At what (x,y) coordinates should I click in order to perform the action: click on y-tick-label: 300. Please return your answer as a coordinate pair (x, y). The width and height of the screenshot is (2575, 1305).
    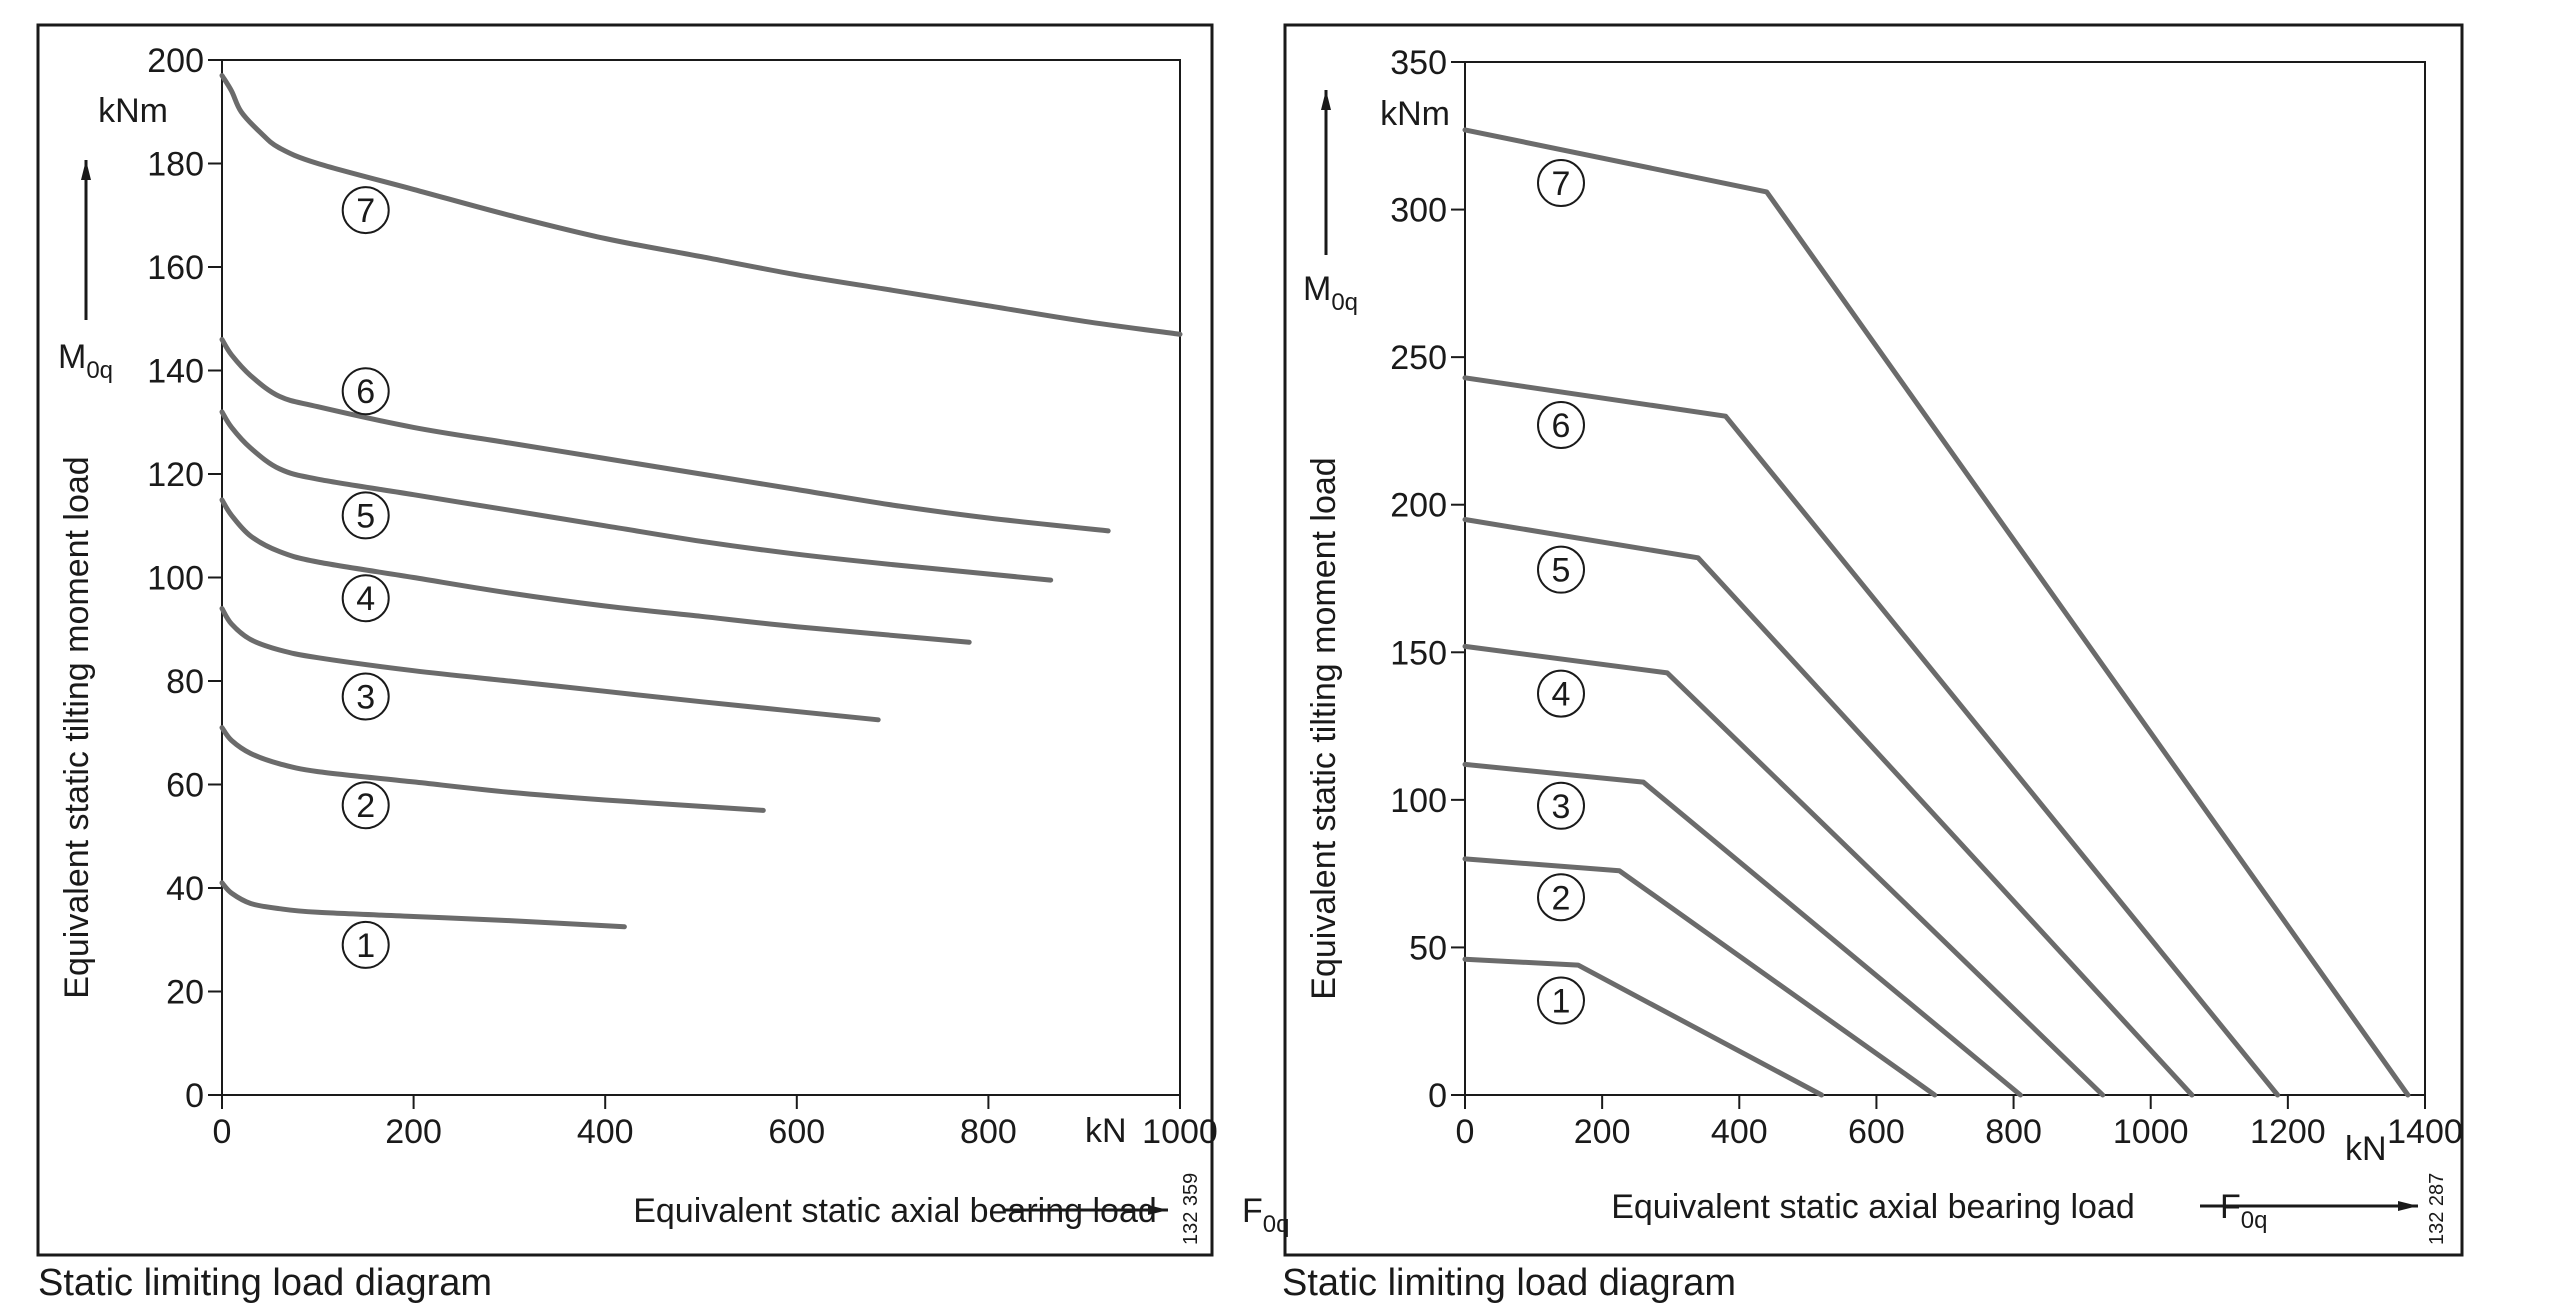
    Looking at the image, I should click on (1418, 211).